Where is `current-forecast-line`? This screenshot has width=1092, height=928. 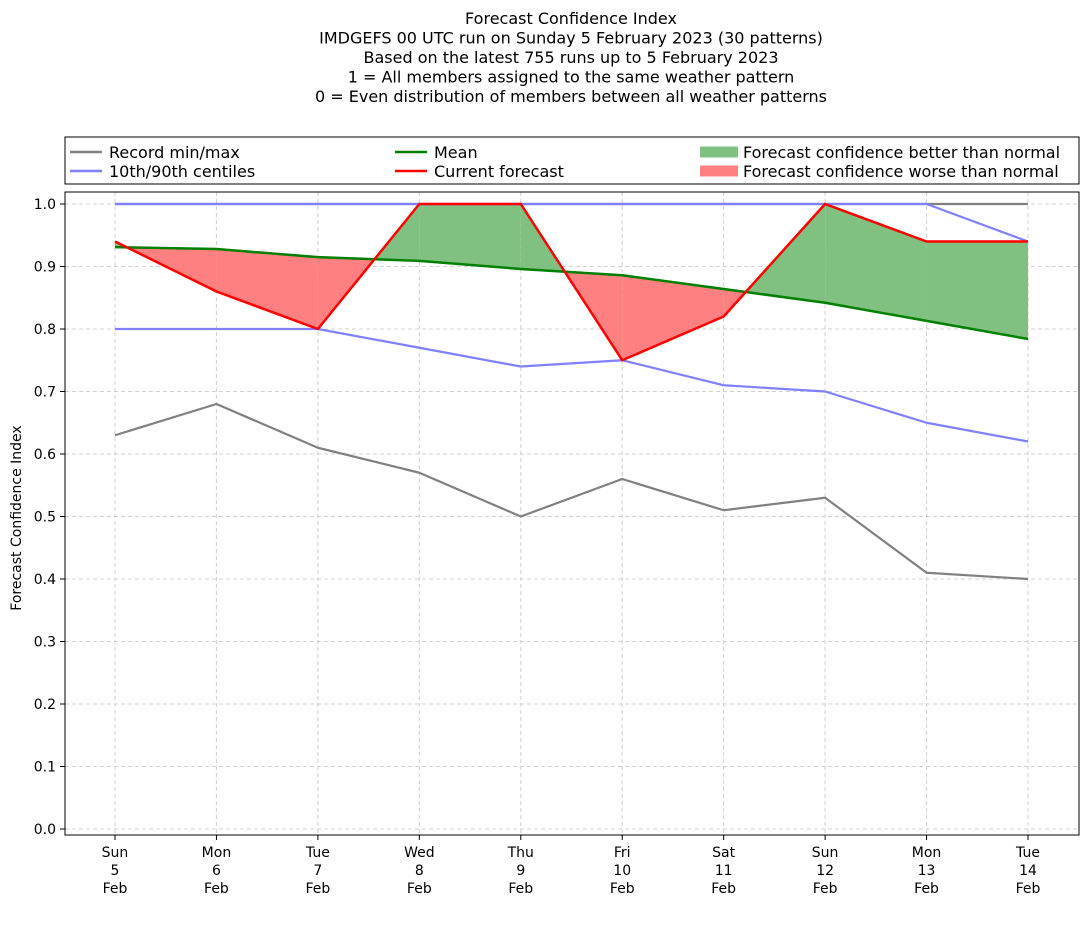 current-forecast-line is located at coordinates (571, 282).